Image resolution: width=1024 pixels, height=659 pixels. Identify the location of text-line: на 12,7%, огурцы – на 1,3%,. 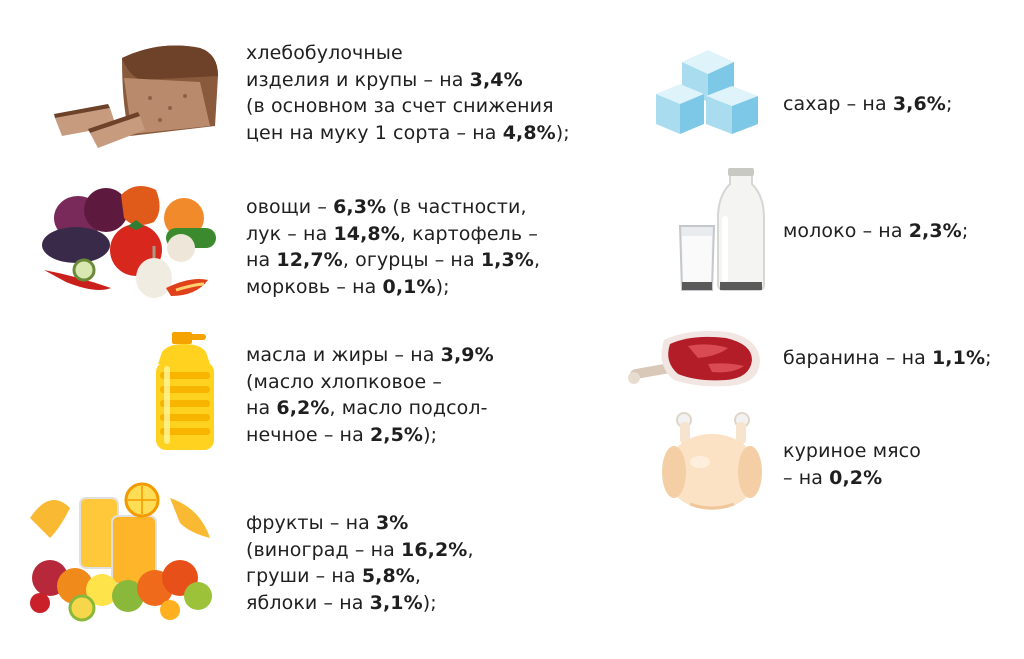
(393, 260).